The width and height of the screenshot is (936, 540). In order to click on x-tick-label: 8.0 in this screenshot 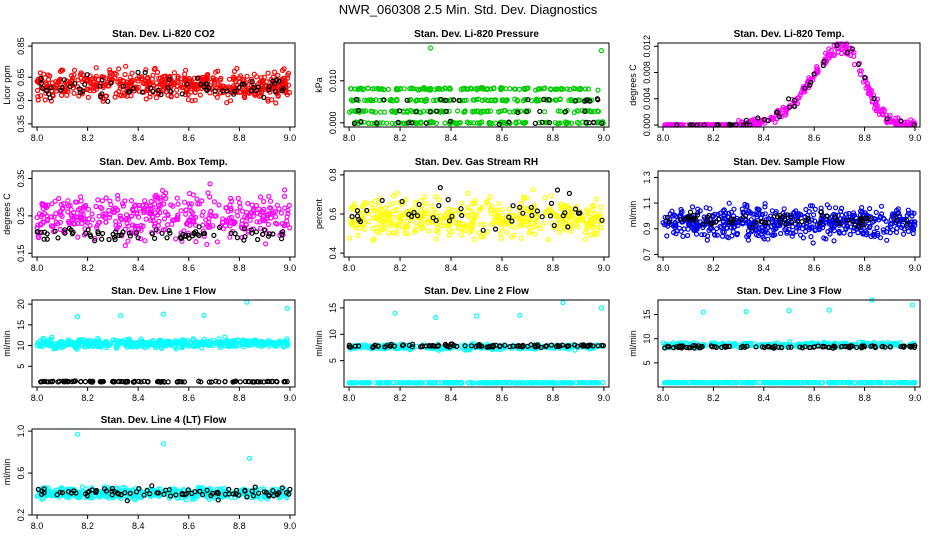, I will do `click(349, 398)`.